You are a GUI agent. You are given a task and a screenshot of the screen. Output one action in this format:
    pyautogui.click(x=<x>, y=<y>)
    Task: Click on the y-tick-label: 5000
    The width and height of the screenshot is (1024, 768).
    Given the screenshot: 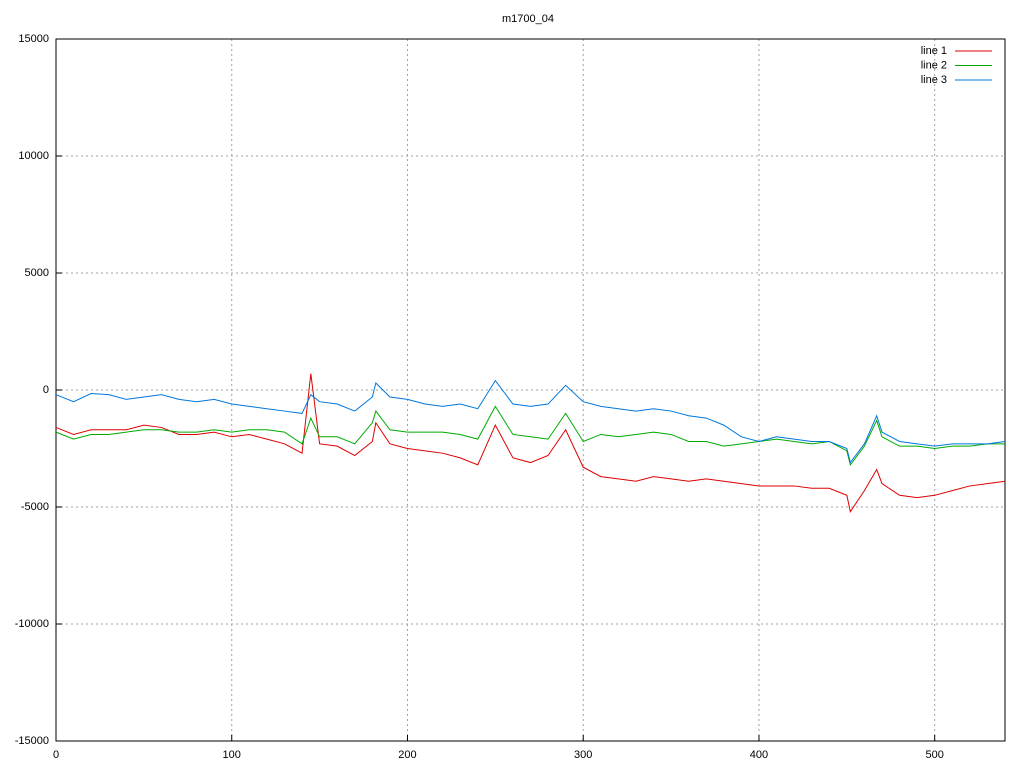 What is the action you would take?
    pyautogui.click(x=37, y=273)
    